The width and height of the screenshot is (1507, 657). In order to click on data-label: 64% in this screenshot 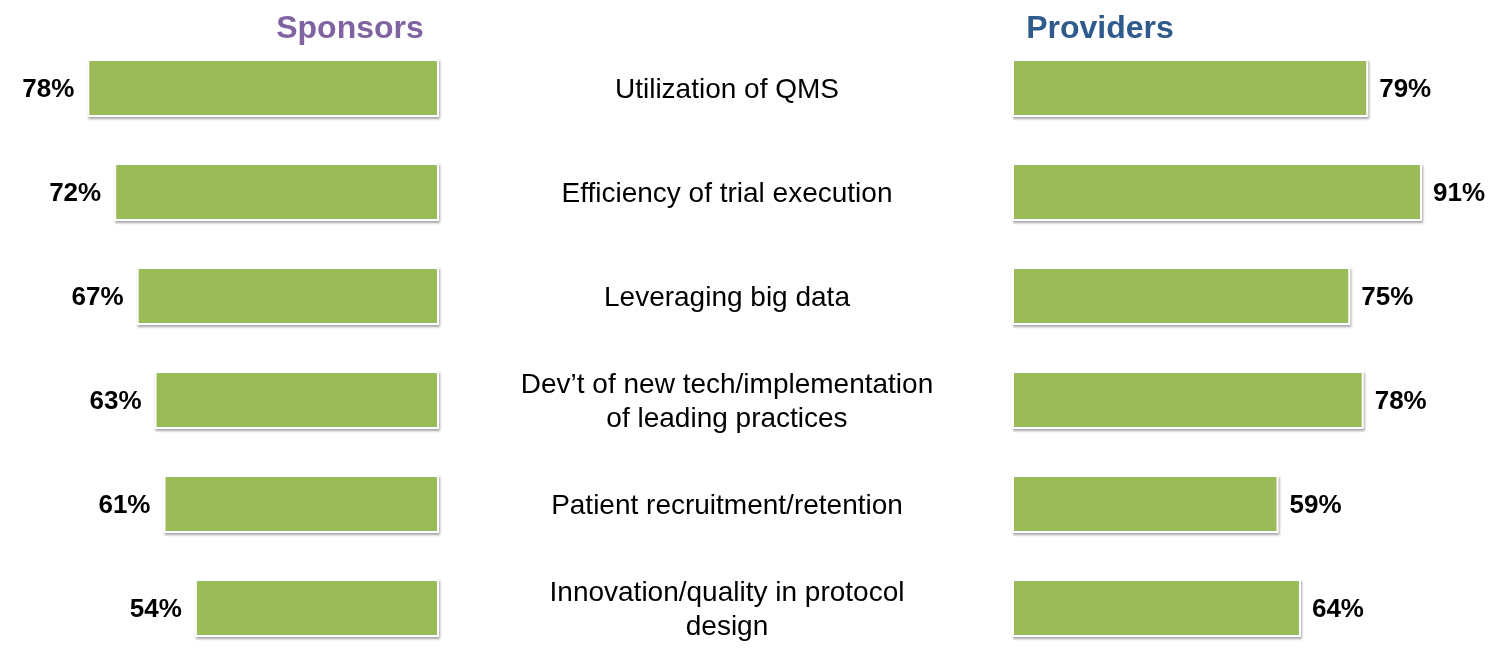, I will do `click(1337, 608)`.